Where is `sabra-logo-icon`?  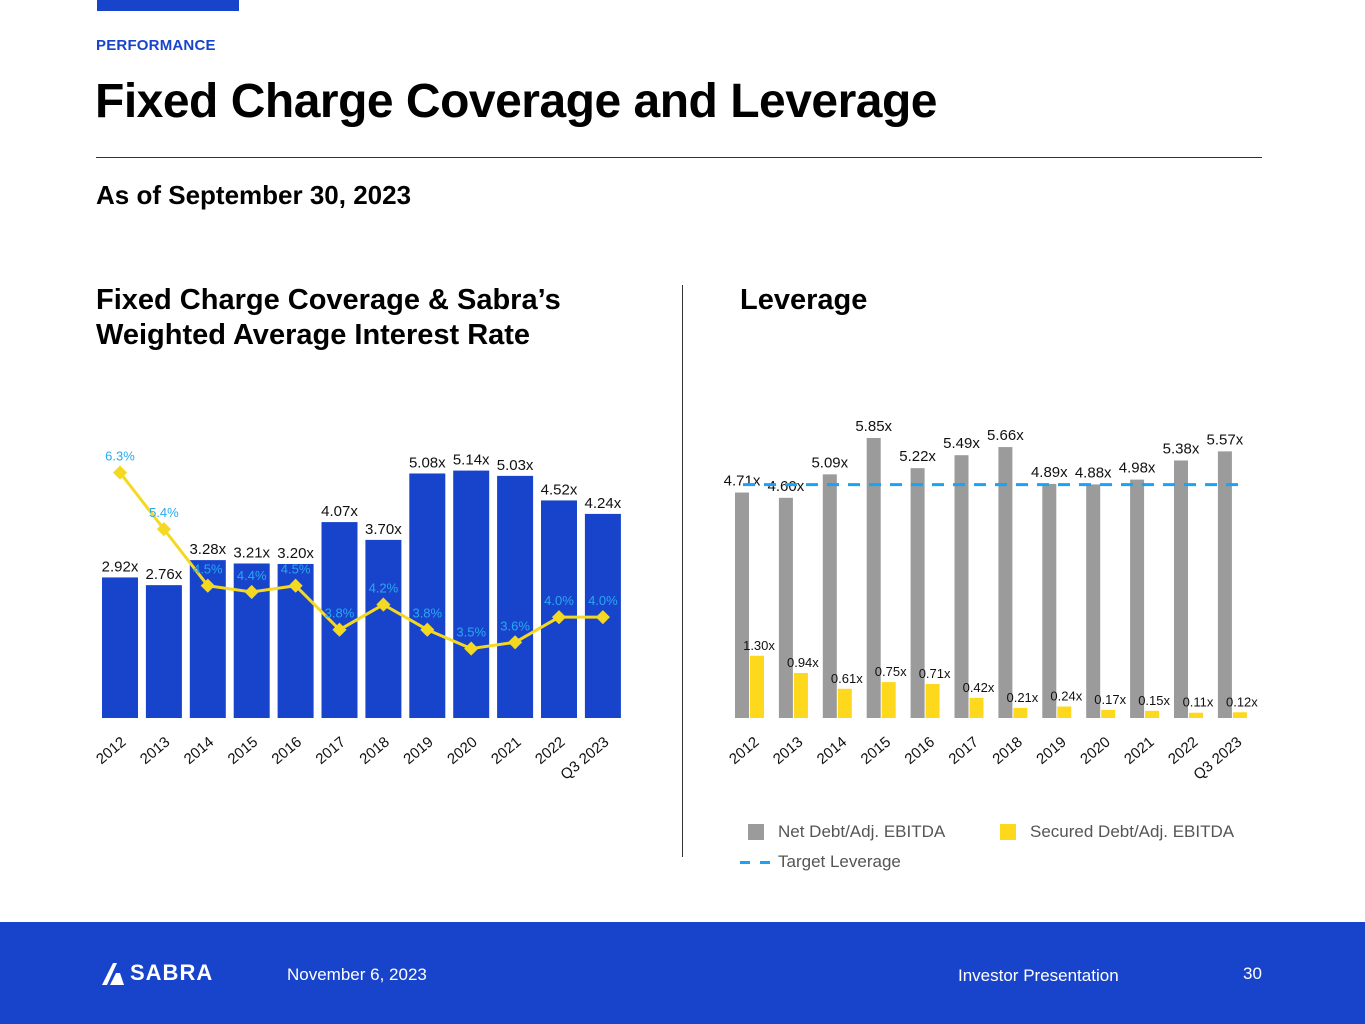 sabra-logo-icon is located at coordinates (113, 974).